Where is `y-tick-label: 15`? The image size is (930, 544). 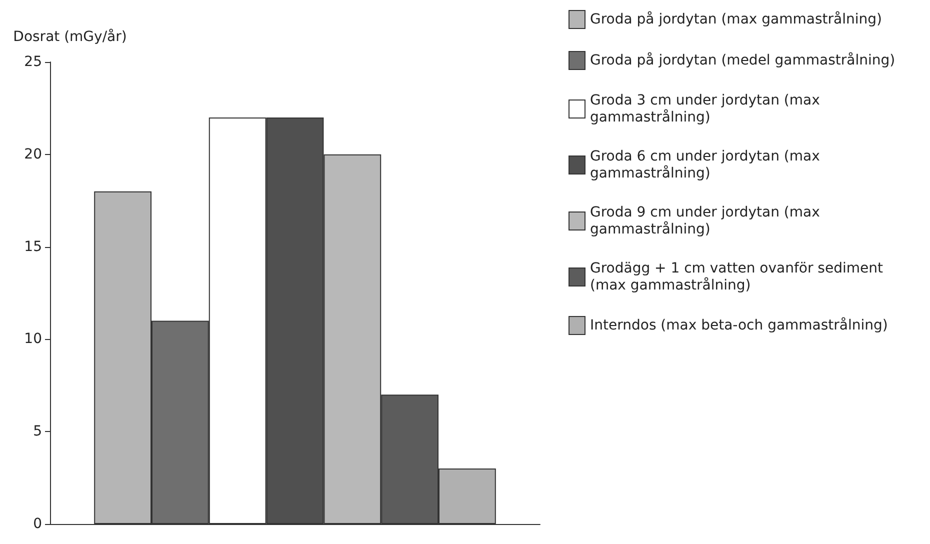 y-tick-label: 15 is located at coordinates (33, 246).